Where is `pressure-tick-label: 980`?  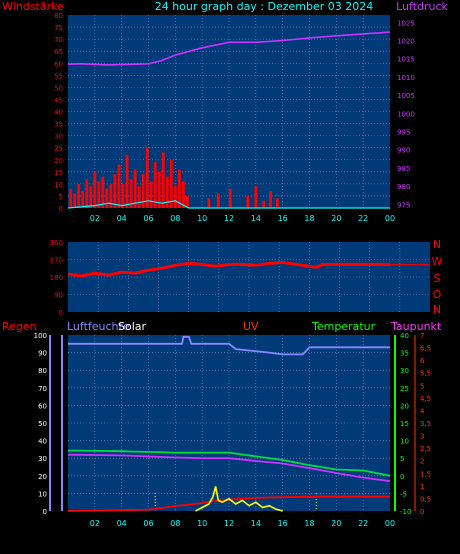 pressure-tick-label: 980 is located at coordinates (403, 187).